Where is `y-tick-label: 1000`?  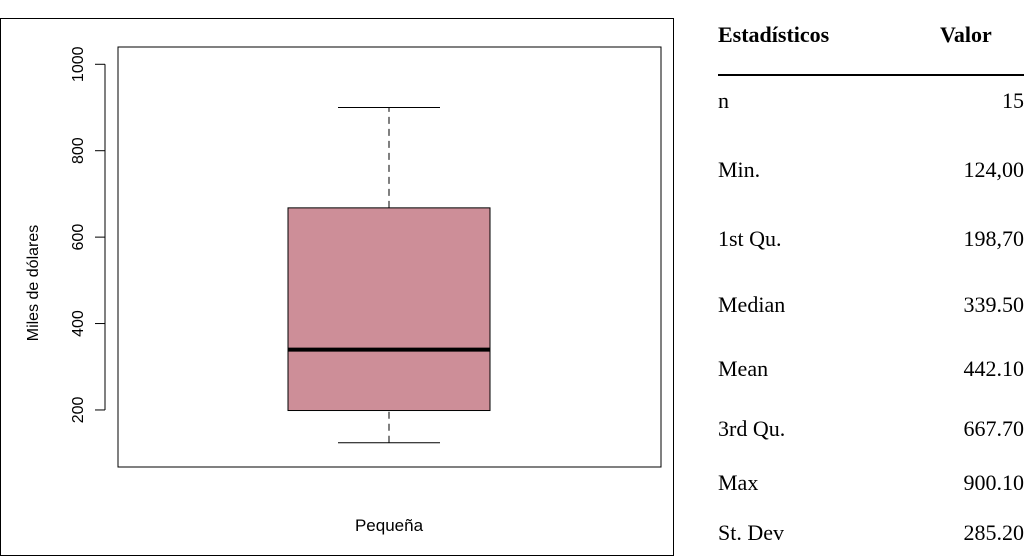 y-tick-label: 1000 is located at coordinates (78, 64).